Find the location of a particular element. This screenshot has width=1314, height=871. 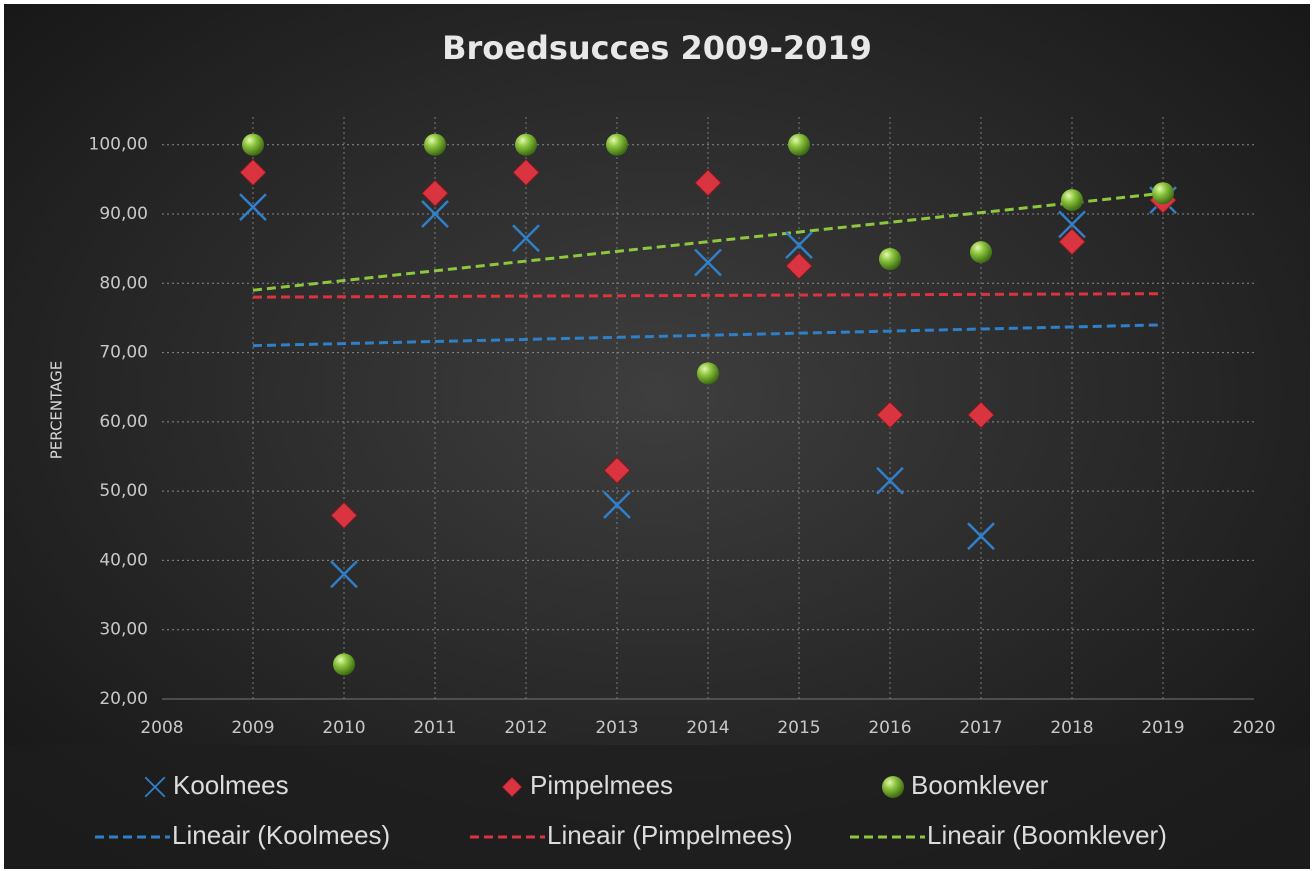

legend-label: Lineair (Boomklever) is located at coordinates (1047, 835).